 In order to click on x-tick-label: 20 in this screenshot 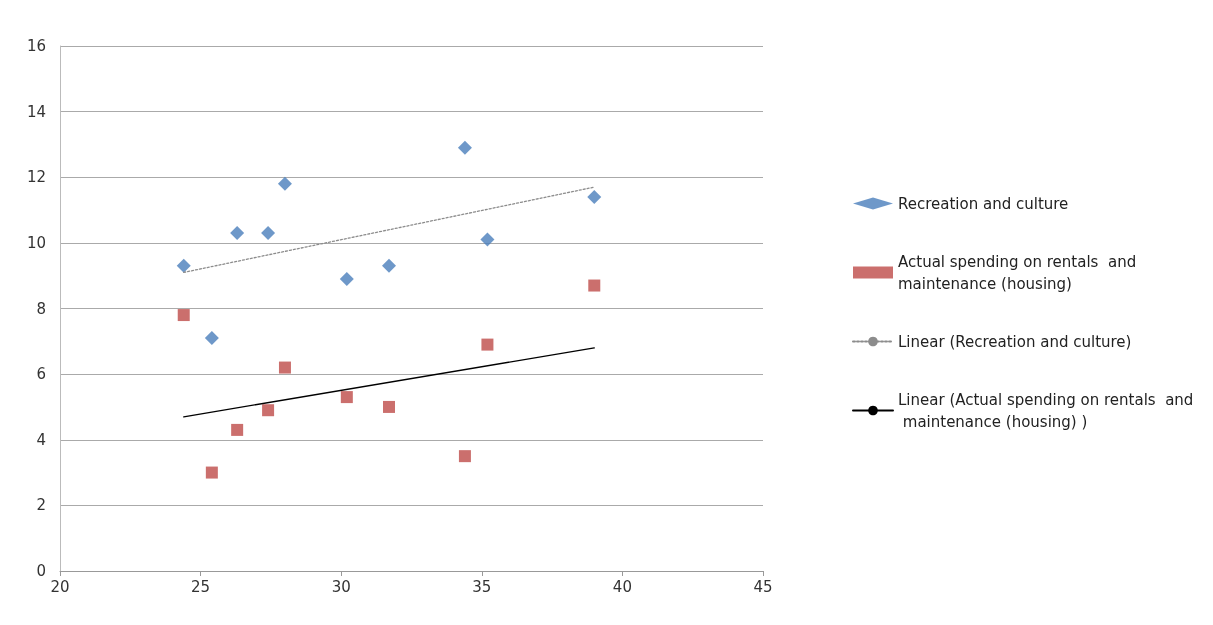, I will do `click(60, 586)`.